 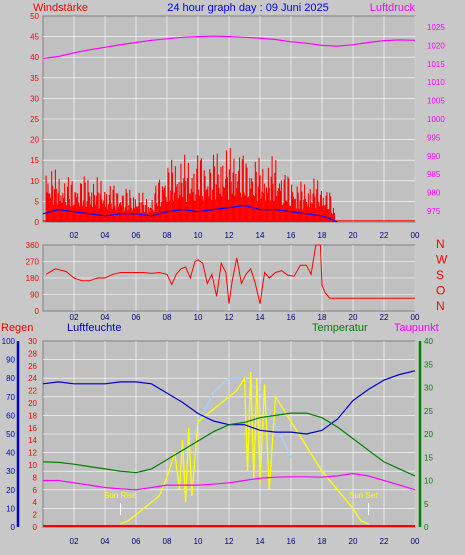 What do you see at coordinates (35, 502) in the screenshot?
I see `rain-tick-label: 4` at bounding box center [35, 502].